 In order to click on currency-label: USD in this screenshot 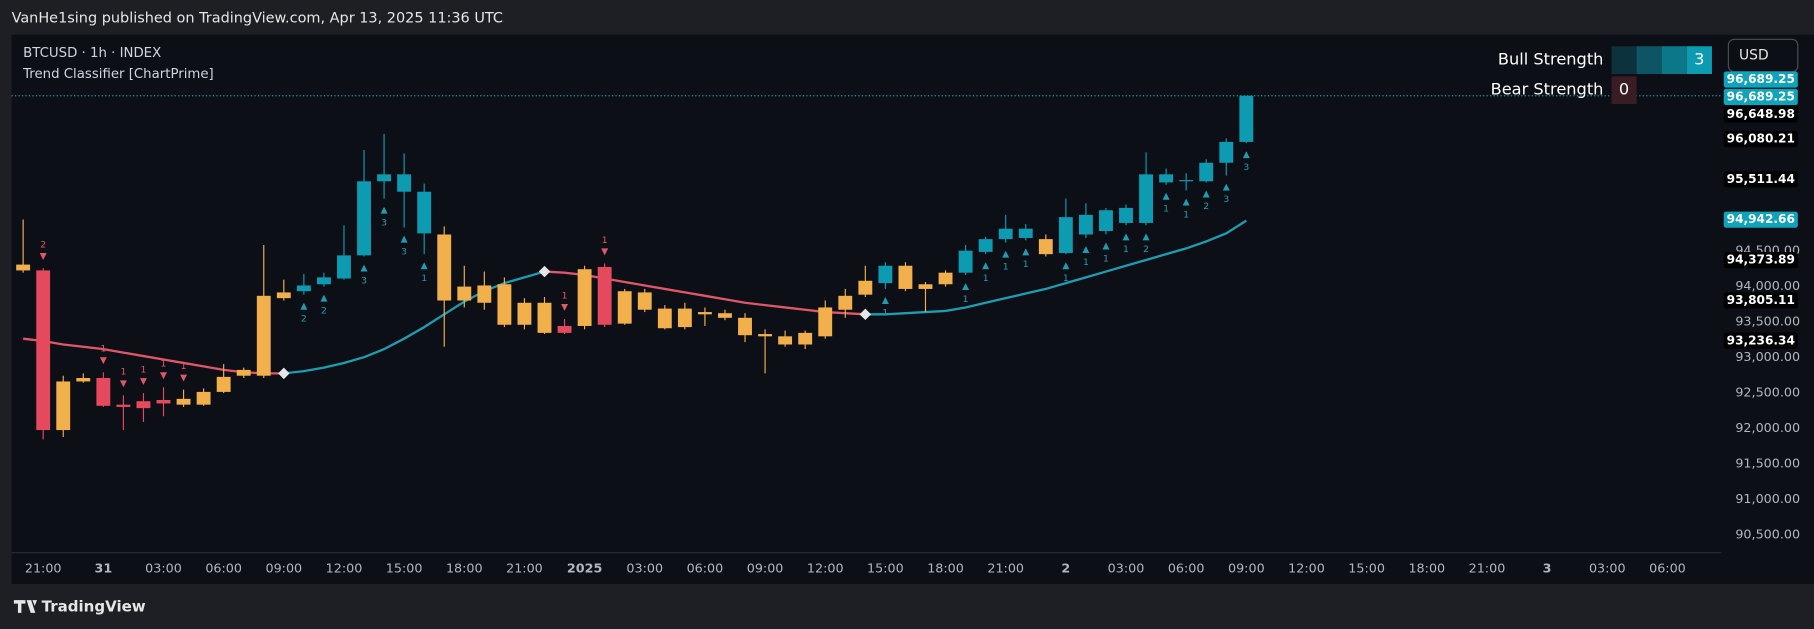, I will do `click(1754, 56)`.